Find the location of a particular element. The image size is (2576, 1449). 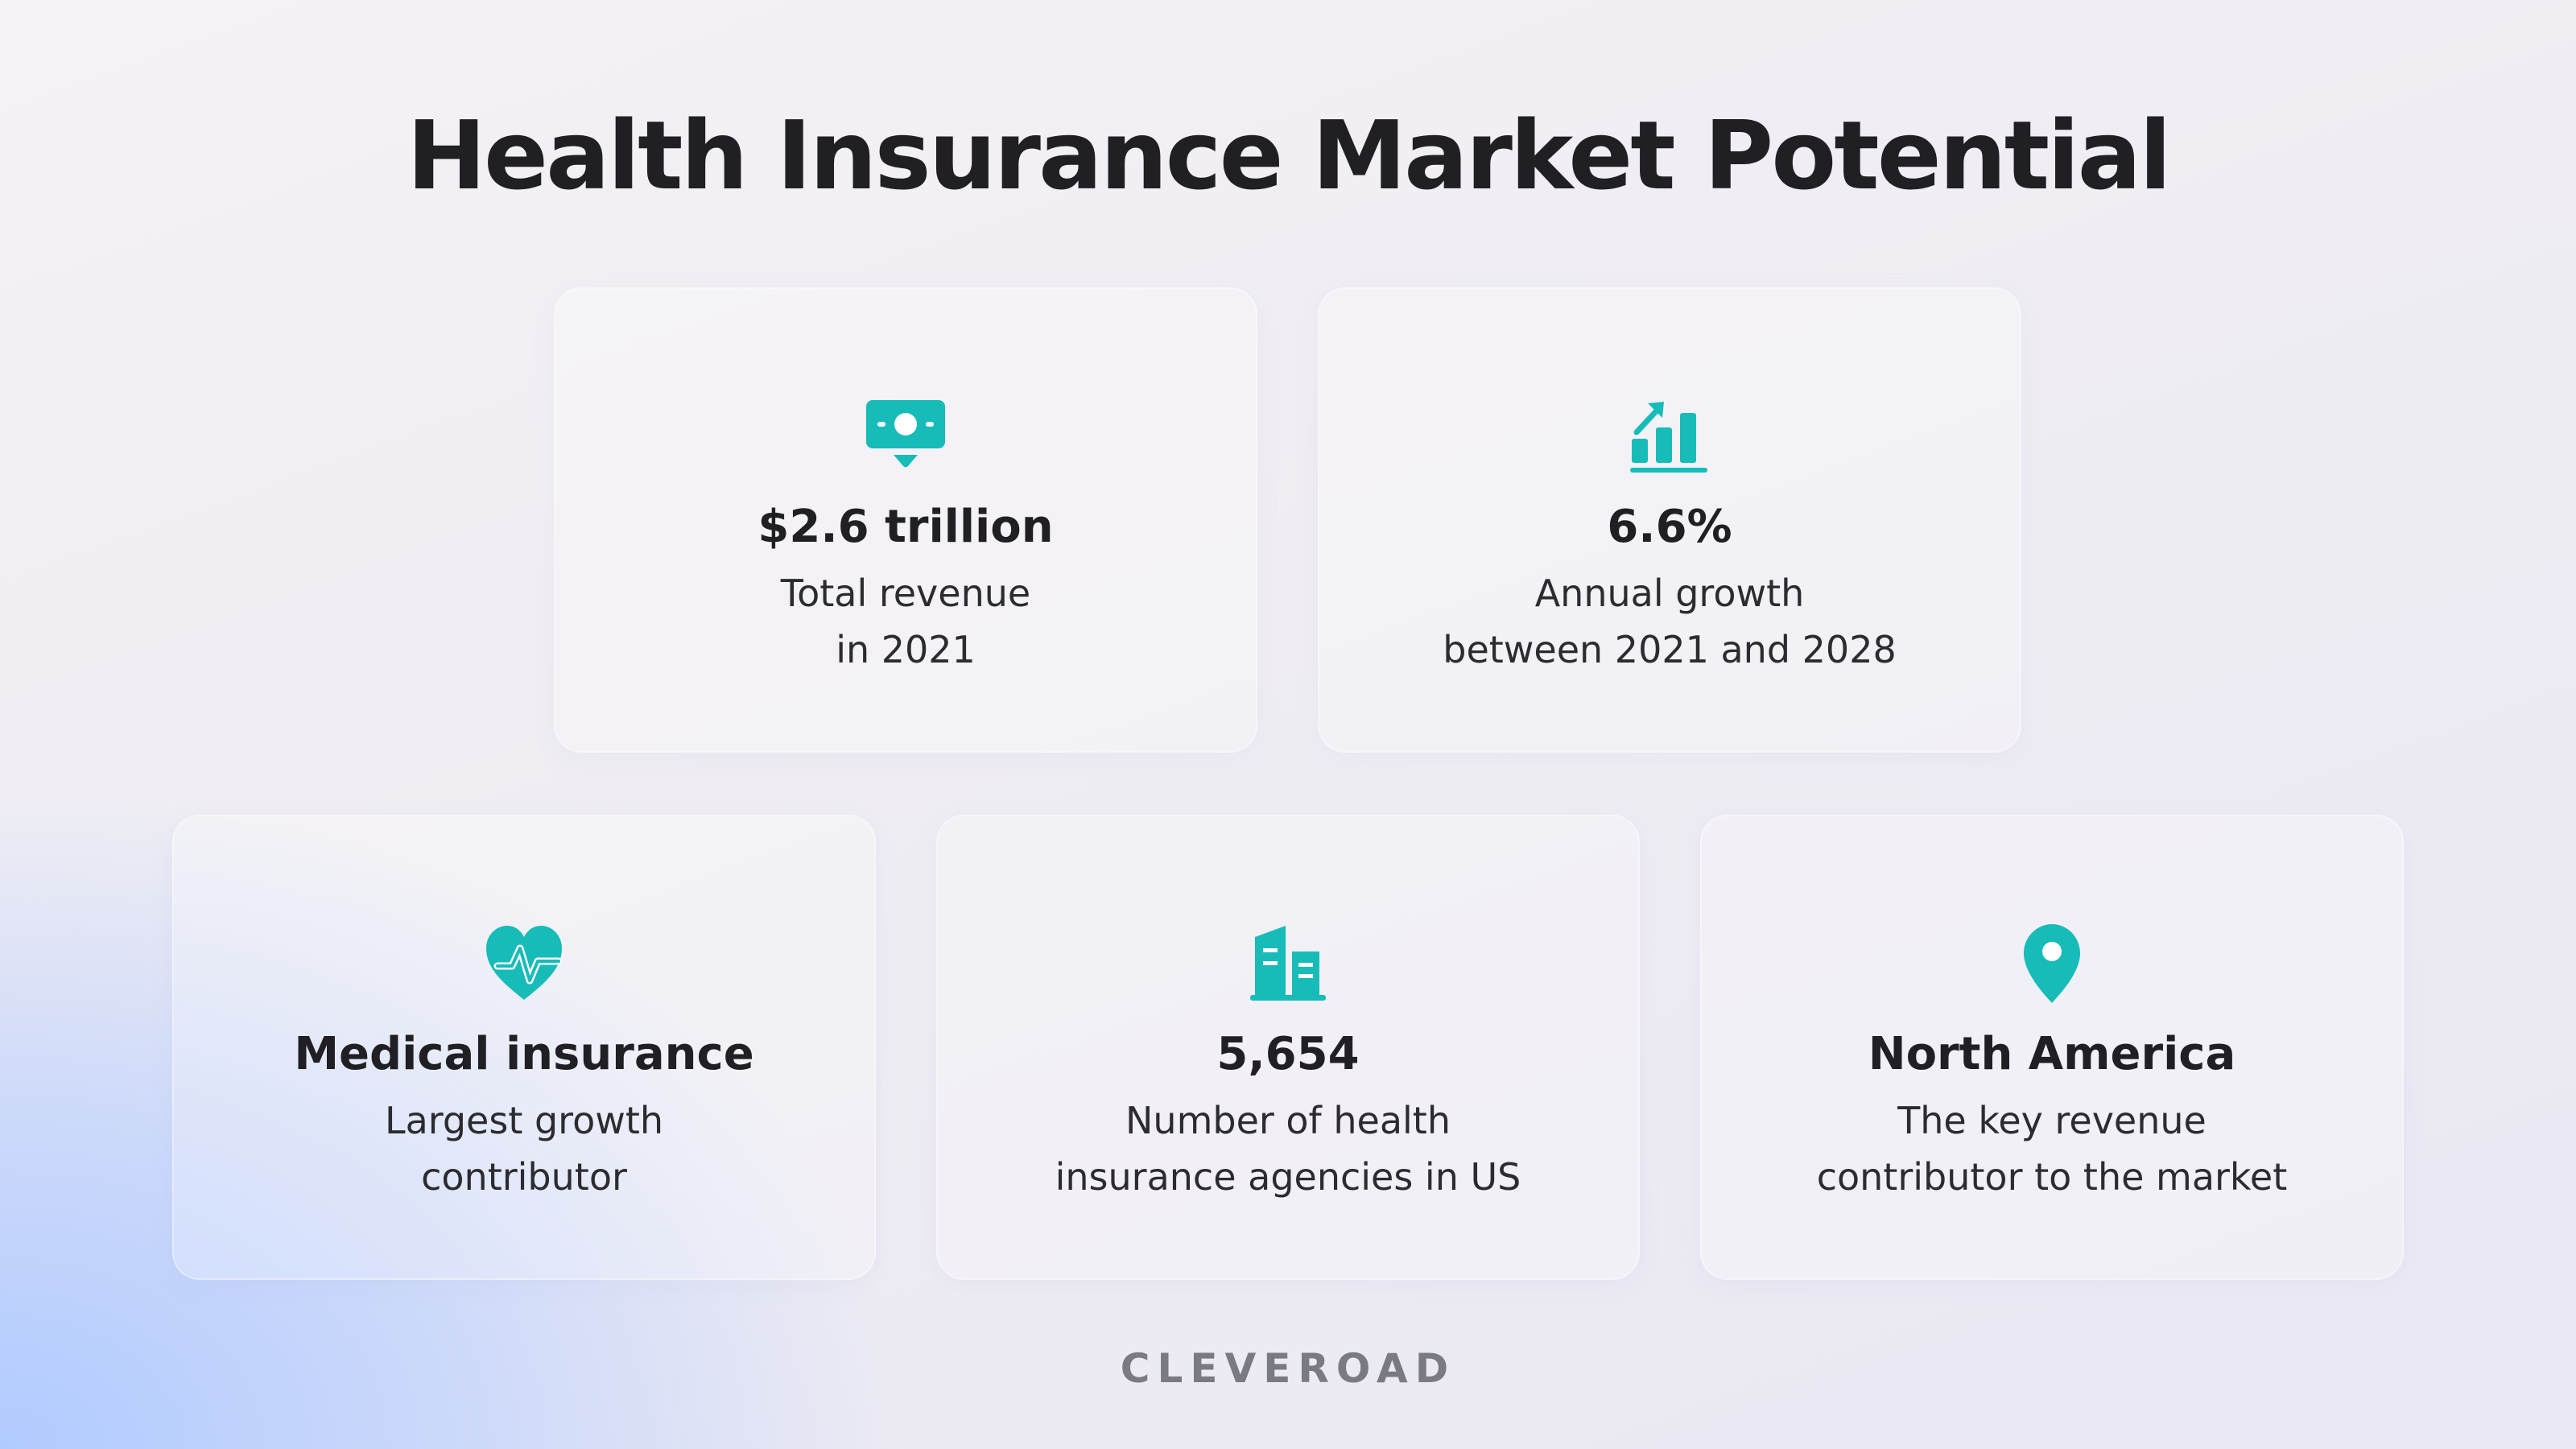

stat-description-line: insurance agencies in US is located at coordinates (1288, 1177).